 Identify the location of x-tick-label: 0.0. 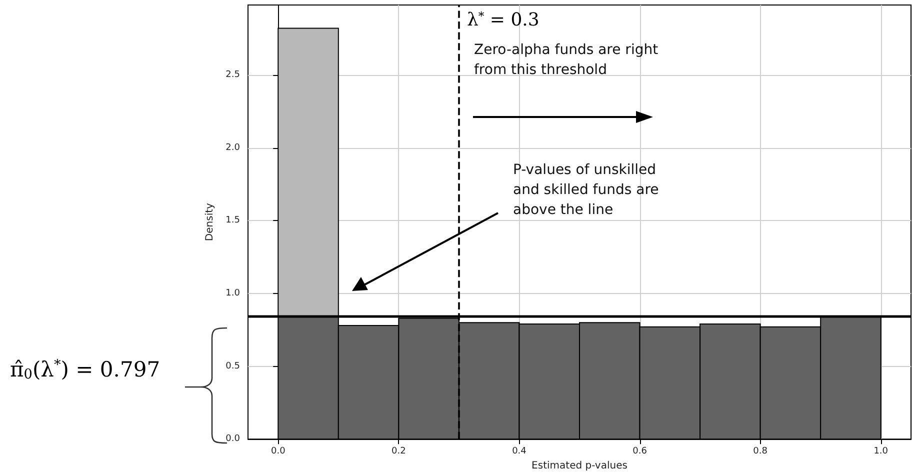
(278, 451).